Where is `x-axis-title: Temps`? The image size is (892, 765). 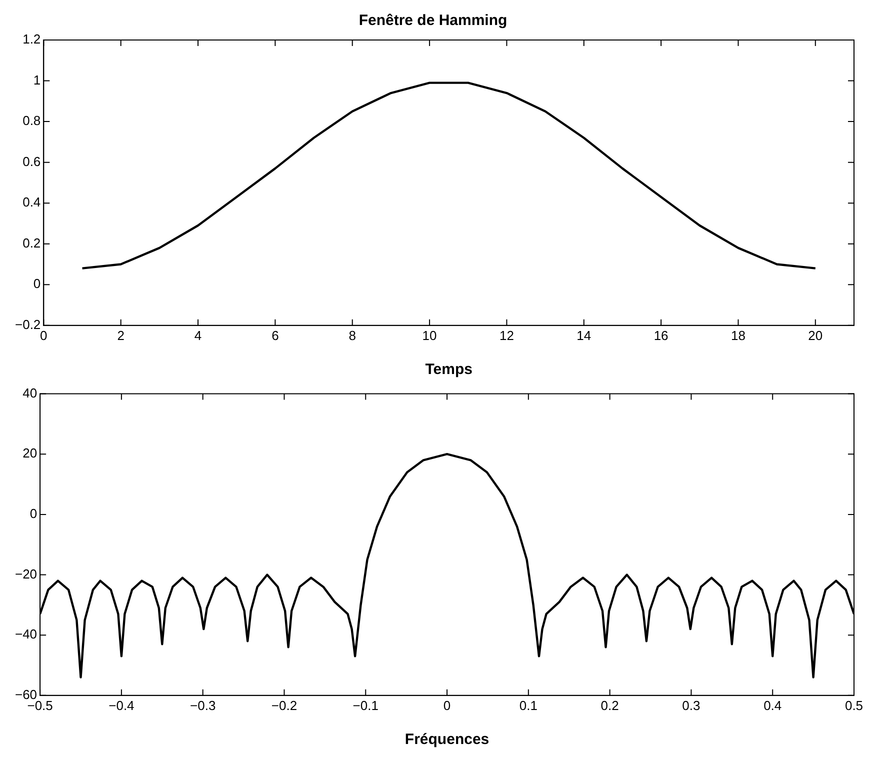 x-axis-title: Temps is located at coordinates (448, 369).